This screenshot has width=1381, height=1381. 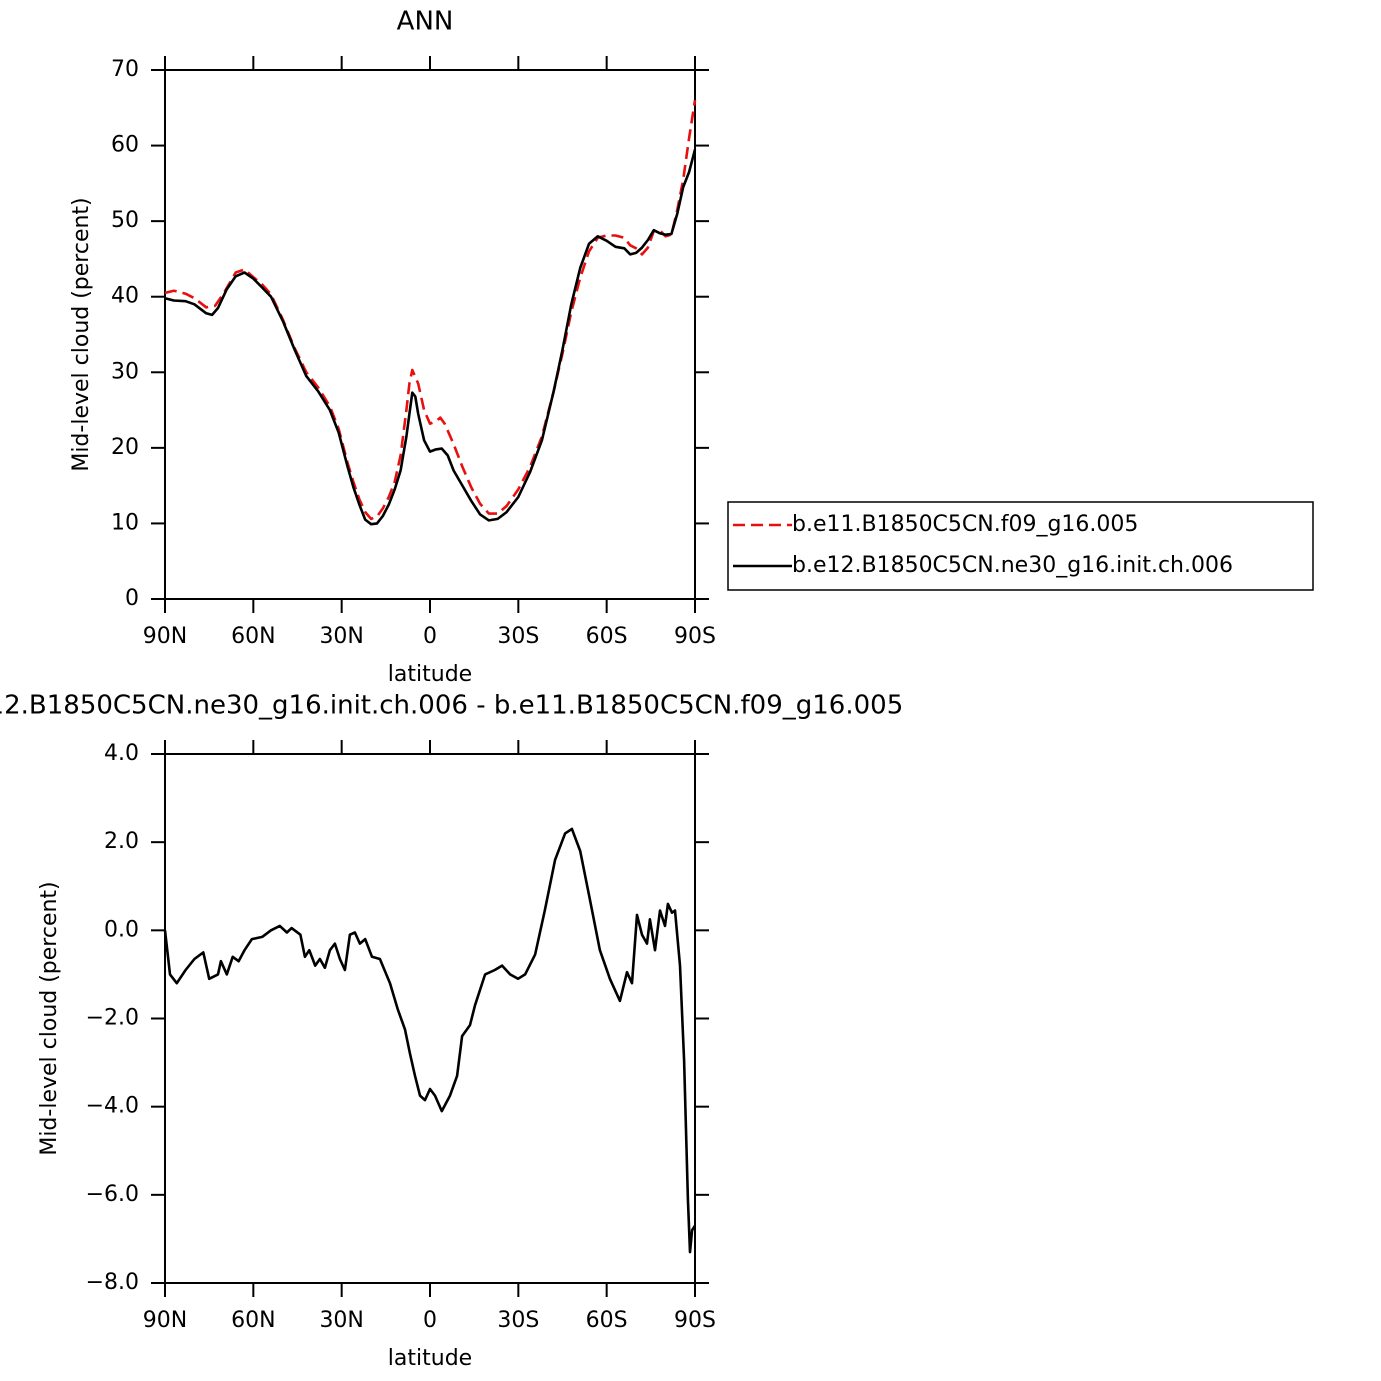 What do you see at coordinates (125, 220) in the screenshot?
I see `y-tick-label: 50` at bounding box center [125, 220].